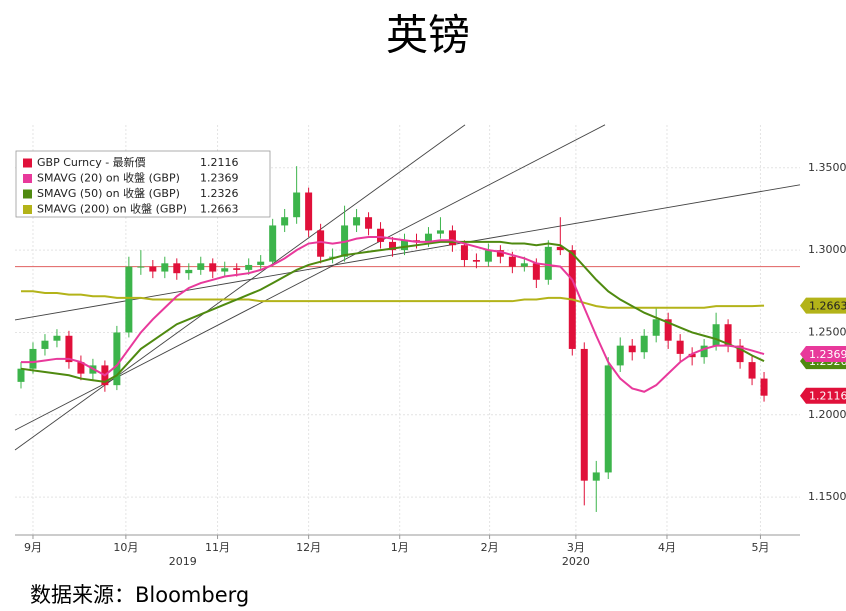  Describe the element at coordinates (827, 331) in the screenshot. I see `y-tick-label: 1.2500` at that location.